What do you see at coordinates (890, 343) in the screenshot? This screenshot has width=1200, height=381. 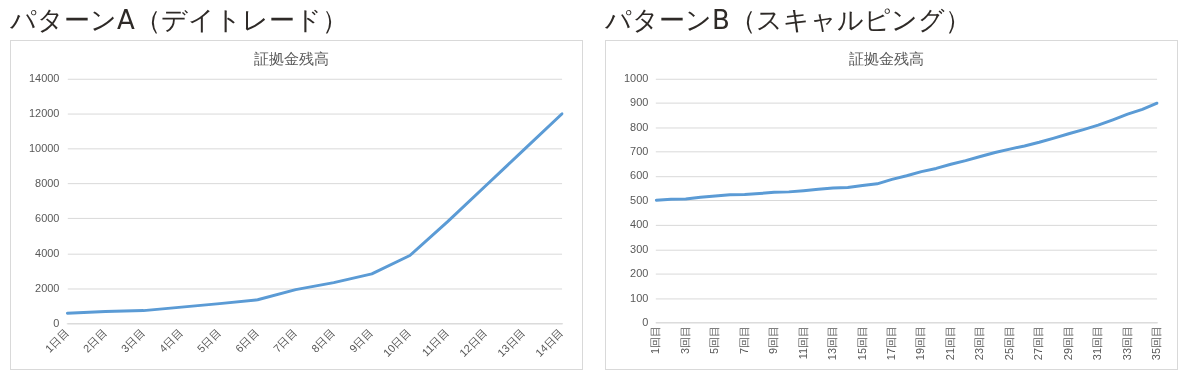 I see `x-tick-label: 17回目` at bounding box center [890, 343].